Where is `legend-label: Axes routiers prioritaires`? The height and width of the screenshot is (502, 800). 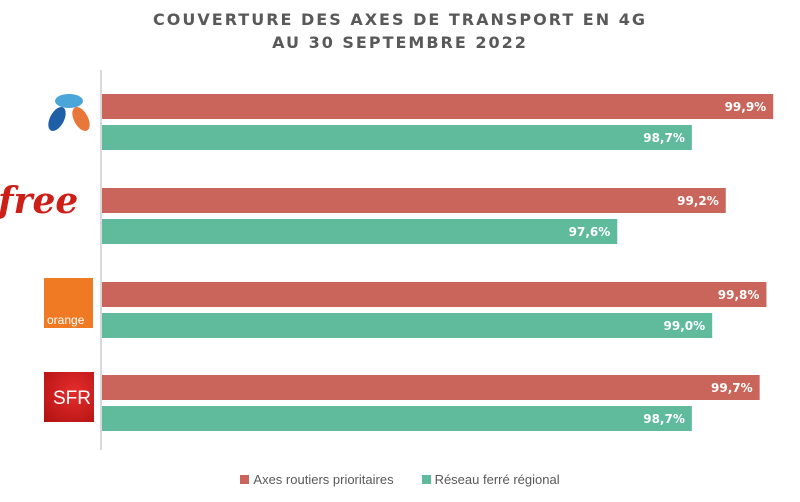
legend-label: Axes routiers prioritaires is located at coordinates (323, 479).